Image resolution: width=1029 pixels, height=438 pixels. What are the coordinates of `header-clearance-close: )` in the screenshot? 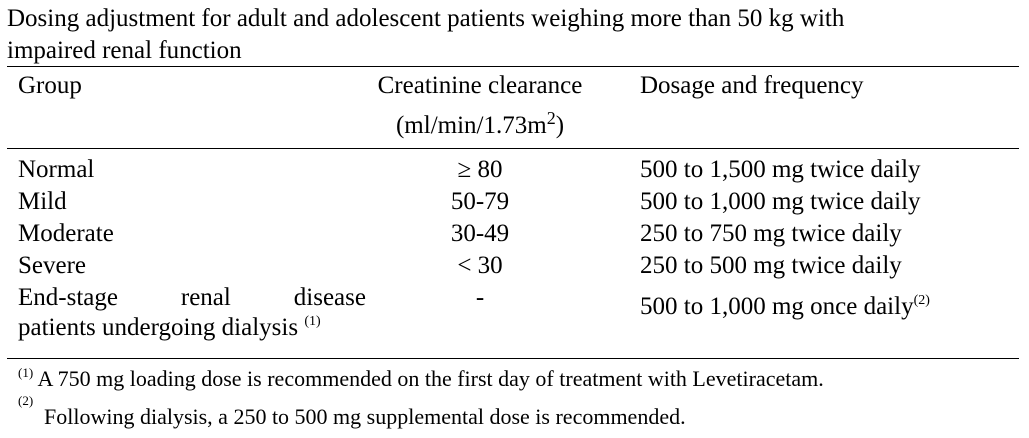 It's located at (560, 125).